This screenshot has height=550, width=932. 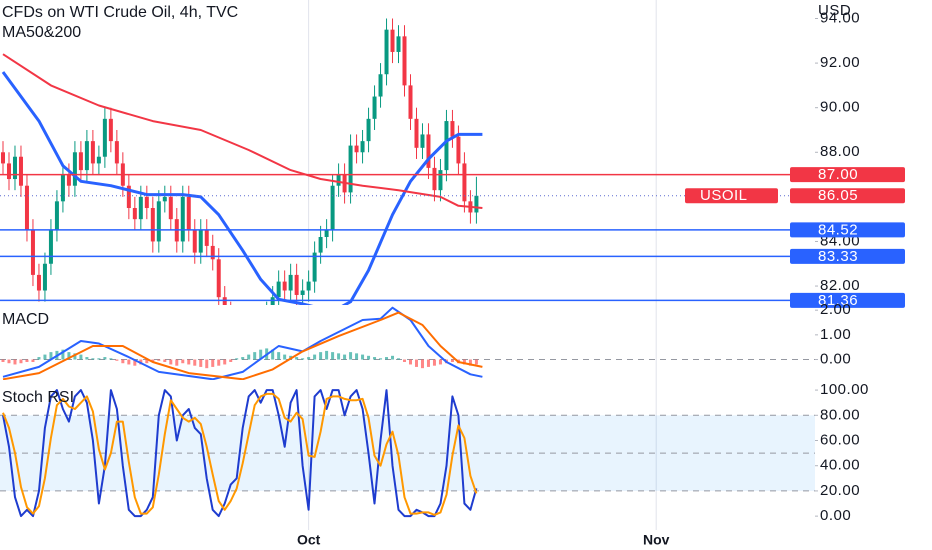 What do you see at coordinates (41, 32) in the screenshot?
I see `chart-subtitle: MA50&200` at bounding box center [41, 32].